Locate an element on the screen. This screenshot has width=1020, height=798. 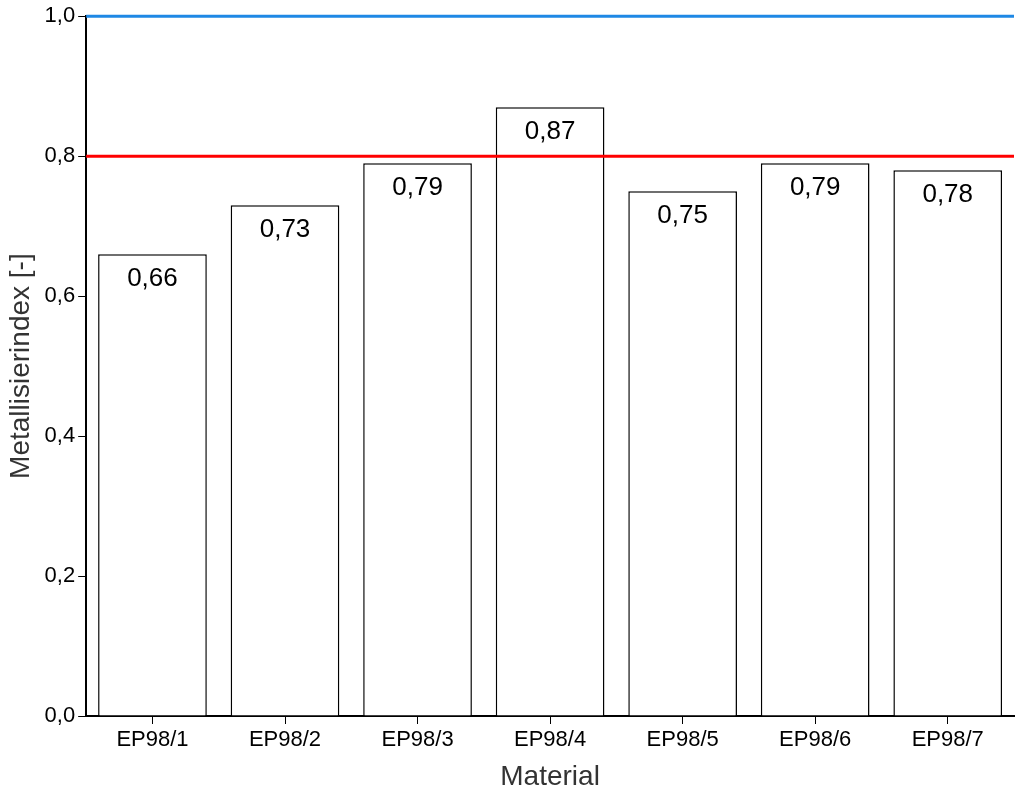
data-label: 0,87 is located at coordinates (550, 130).